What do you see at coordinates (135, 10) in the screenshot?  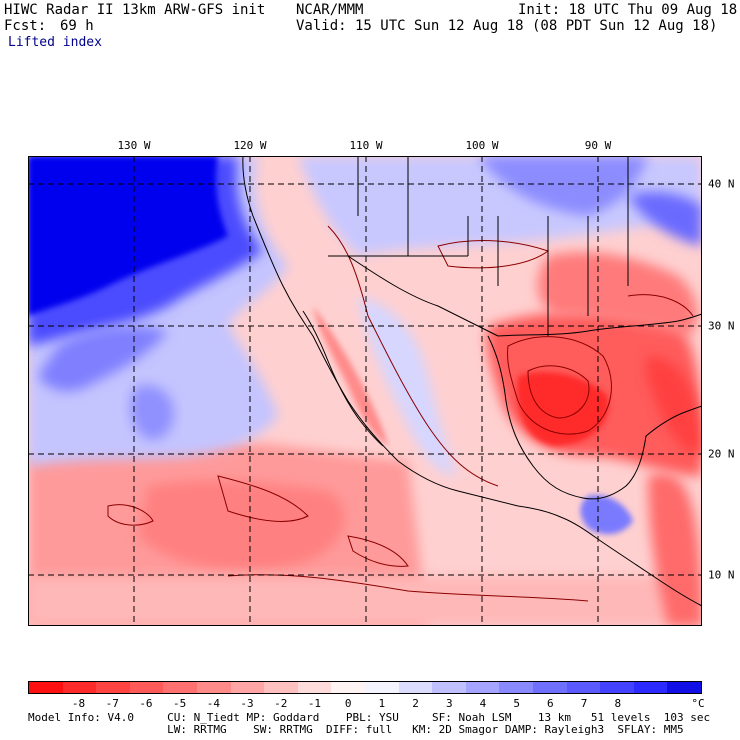 I see `model-title: HIWC Radar II 13km ARW-GFS init` at bounding box center [135, 10].